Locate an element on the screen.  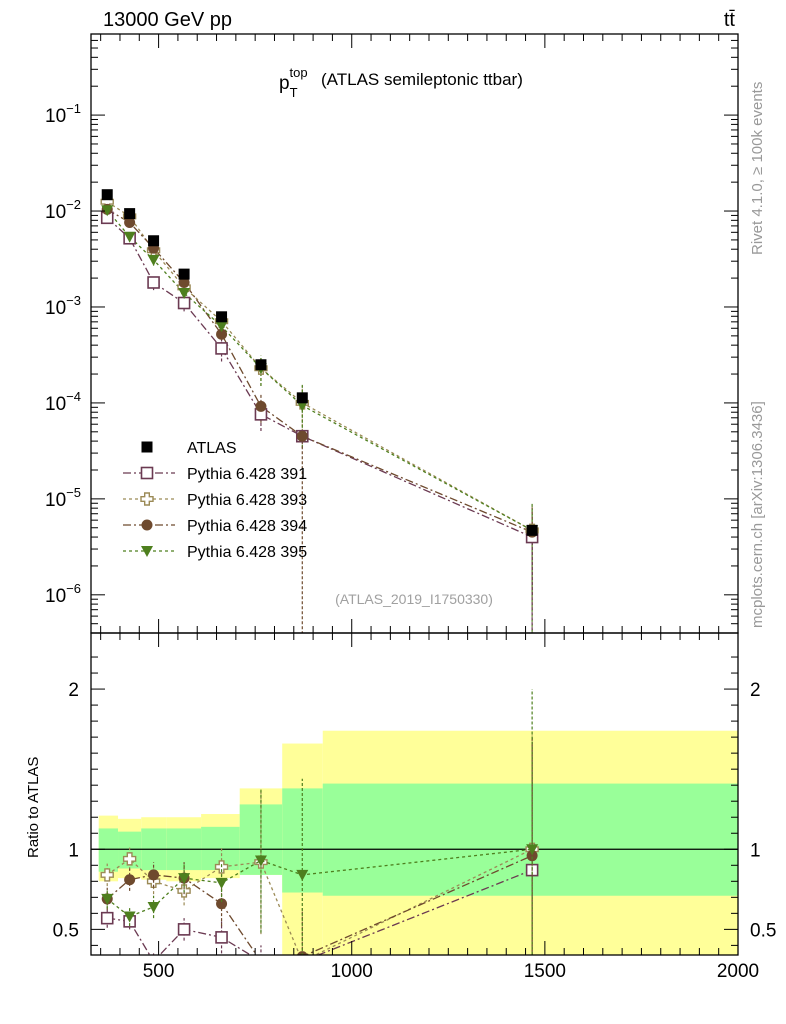
ratio-axis-label: Ratio to ATLAS is located at coordinates (33, 807).